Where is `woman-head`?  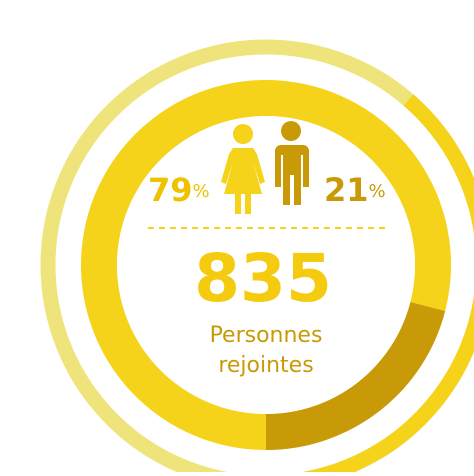
woman-head is located at coordinates (243, 134).